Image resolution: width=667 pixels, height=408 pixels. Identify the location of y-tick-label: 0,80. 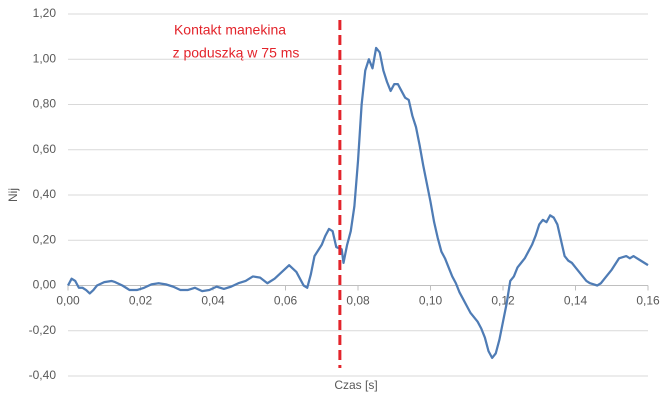
(45, 104).